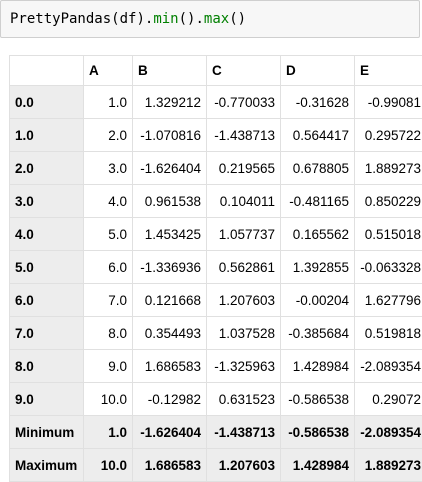 The image size is (422, 482). I want to click on summary-row-label: Minimum, so click(47, 432).